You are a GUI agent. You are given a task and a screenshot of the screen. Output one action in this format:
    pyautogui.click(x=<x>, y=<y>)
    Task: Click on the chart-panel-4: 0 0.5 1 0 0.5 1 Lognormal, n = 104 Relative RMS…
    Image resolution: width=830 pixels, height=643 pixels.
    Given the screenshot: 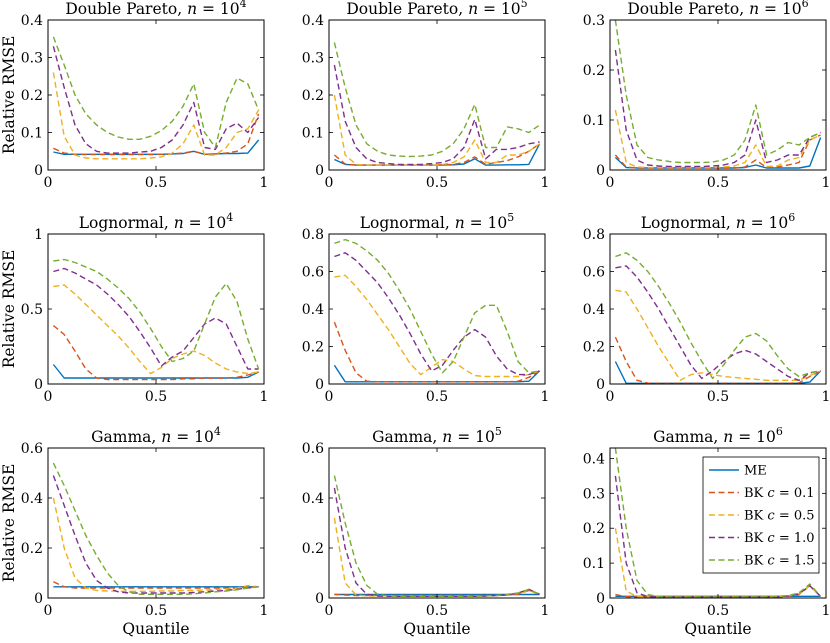 What is the action you would take?
    pyautogui.click(x=134, y=308)
    